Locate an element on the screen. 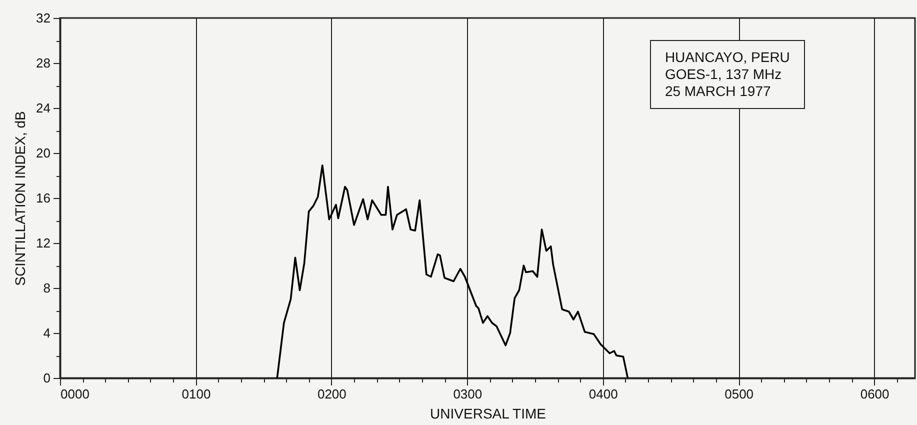 The image size is (917, 425). y-axis-title: SCINTILLATION INDEX, dB is located at coordinates (20, 198).